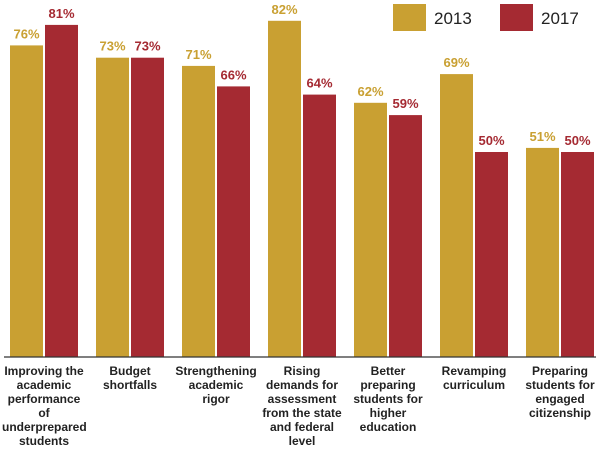 Image resolution: width=600 pixels, height=463 pixels. Describe the element at coordinates (129, 378) in the screenshot. I see `category-label: Budget shortfalls` at that location.